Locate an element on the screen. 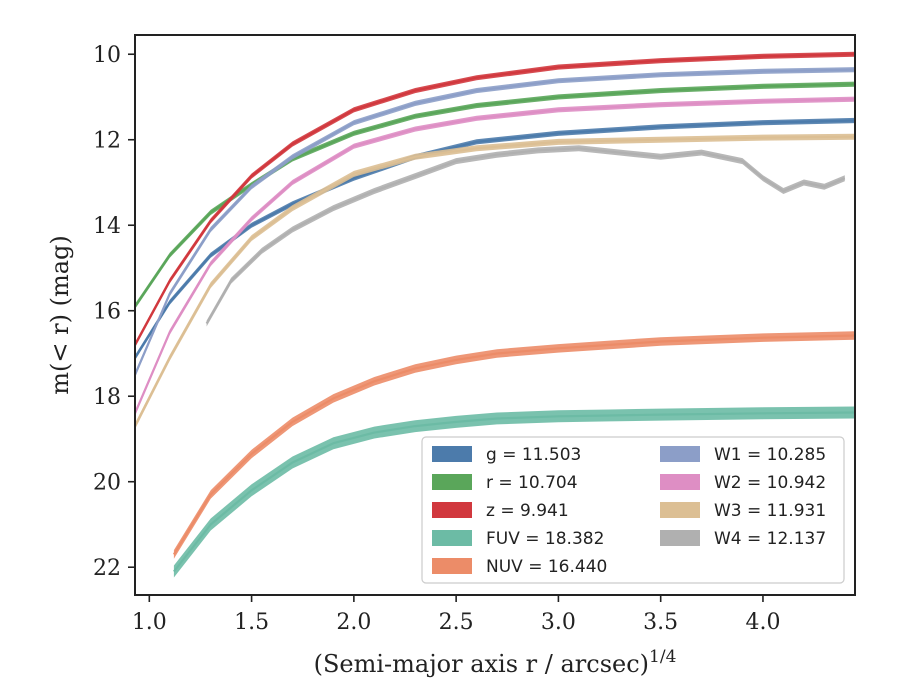  x-axis-label-superscript: 1/4 is located at coordinates (662, 657).